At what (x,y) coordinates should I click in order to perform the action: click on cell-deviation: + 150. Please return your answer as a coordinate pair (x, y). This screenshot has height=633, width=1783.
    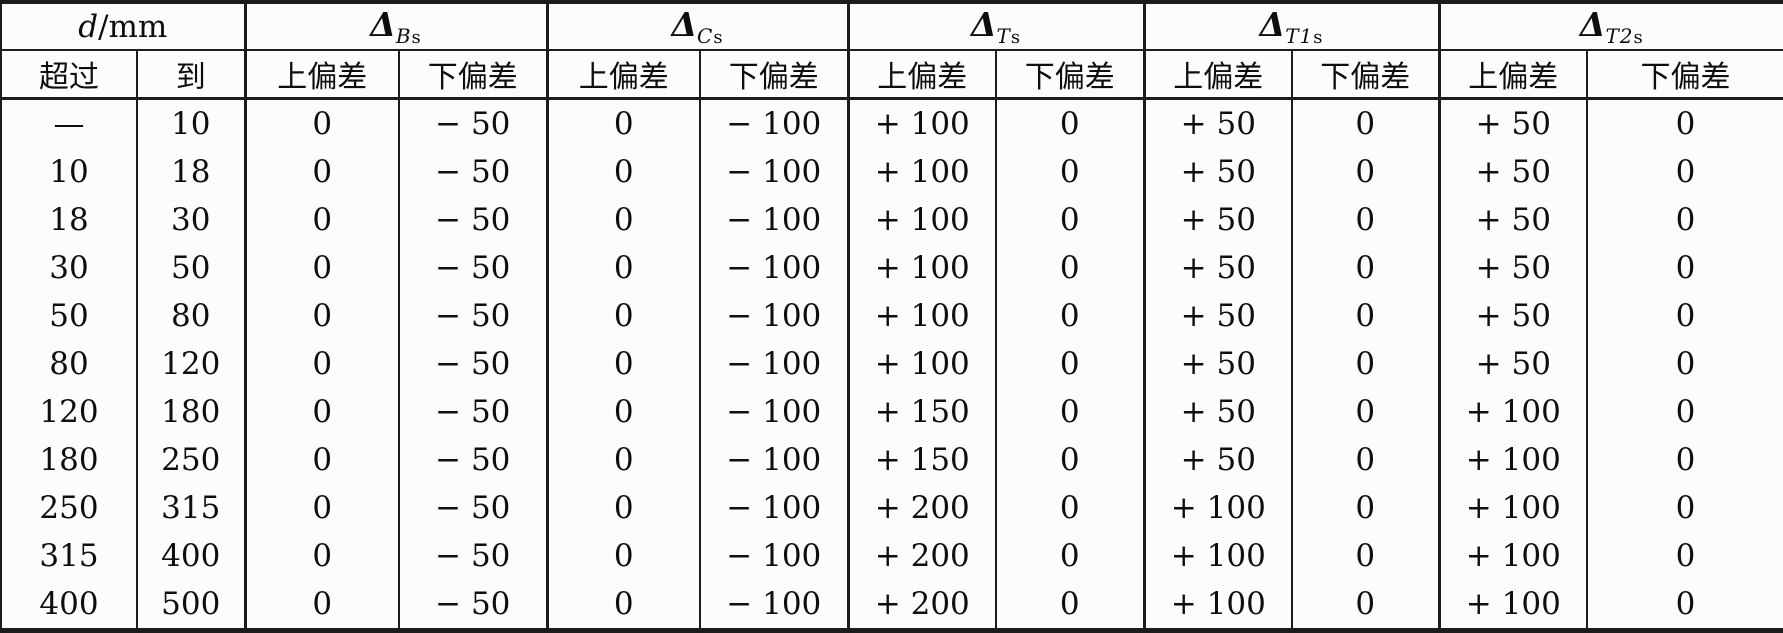
    Looking at the image, I should click on (921, 412).